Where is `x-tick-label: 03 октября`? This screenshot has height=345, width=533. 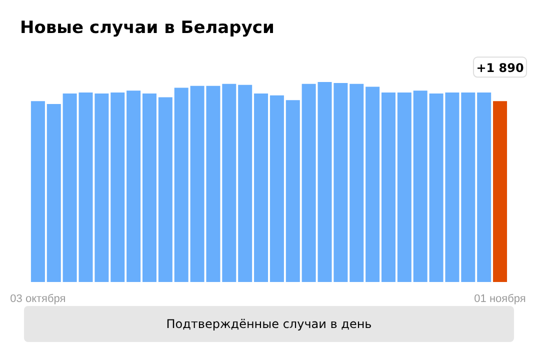 x-tick-label: 03 октября is located at coordinates (38, 299).